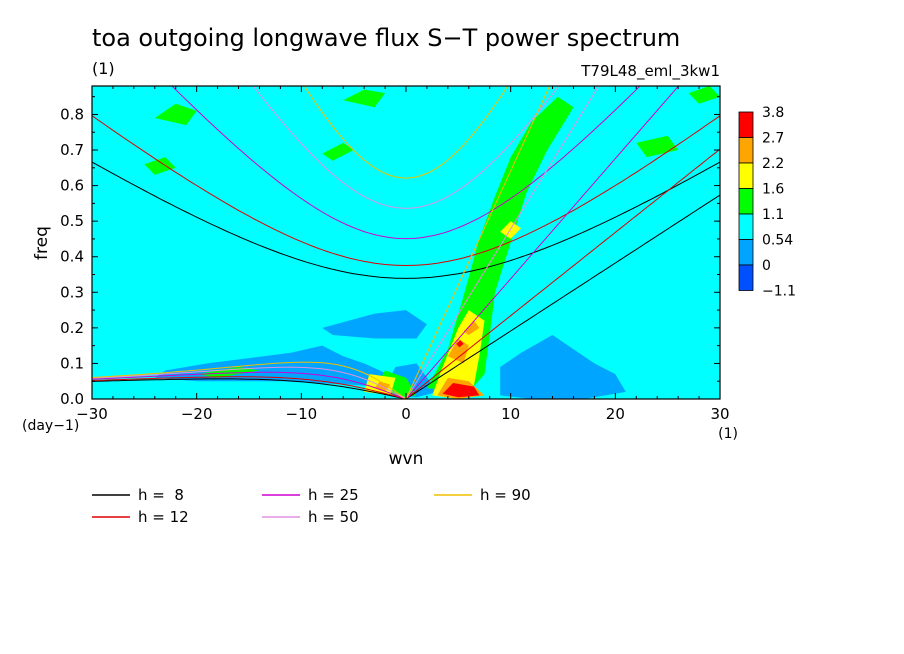  Describe the element at coordinates (163, 517) in the screenshot. I see `legend-label: h = 12` at that location.